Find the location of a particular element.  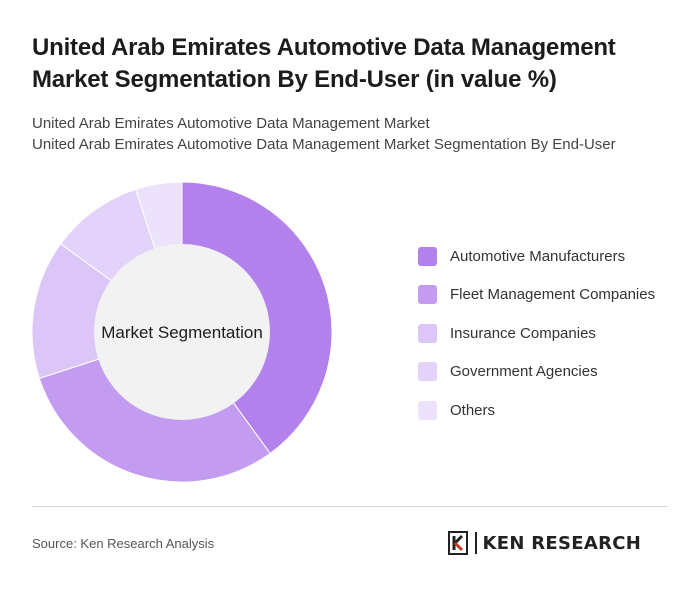

logo-text: KEN RESEARCH is located at coordinates (562, 543).